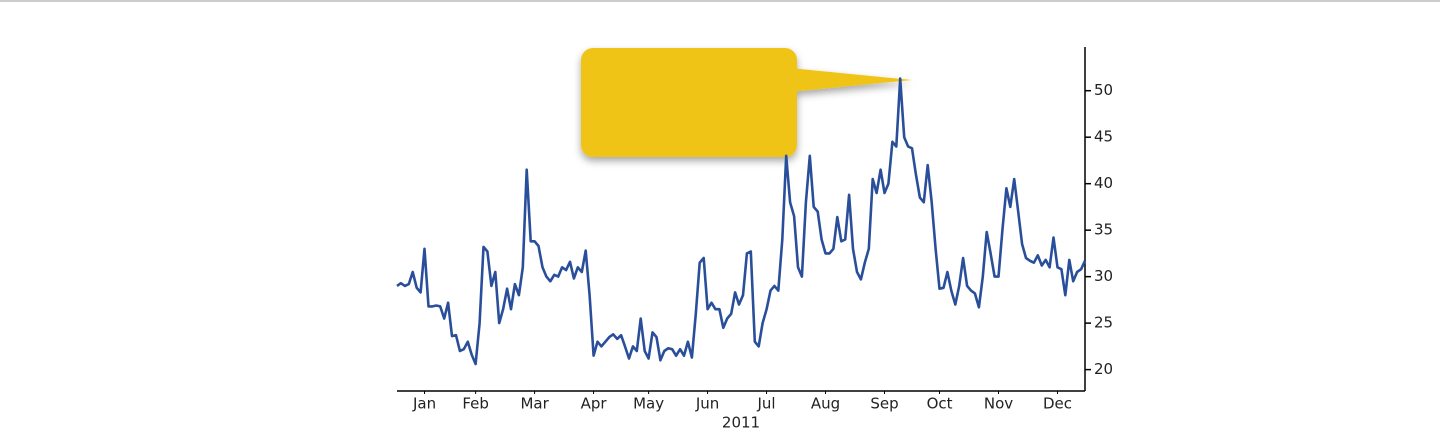  Describe the element at coordinates (765, 404) in the screenshot. I see `x-tick-label: Jul` at that location.